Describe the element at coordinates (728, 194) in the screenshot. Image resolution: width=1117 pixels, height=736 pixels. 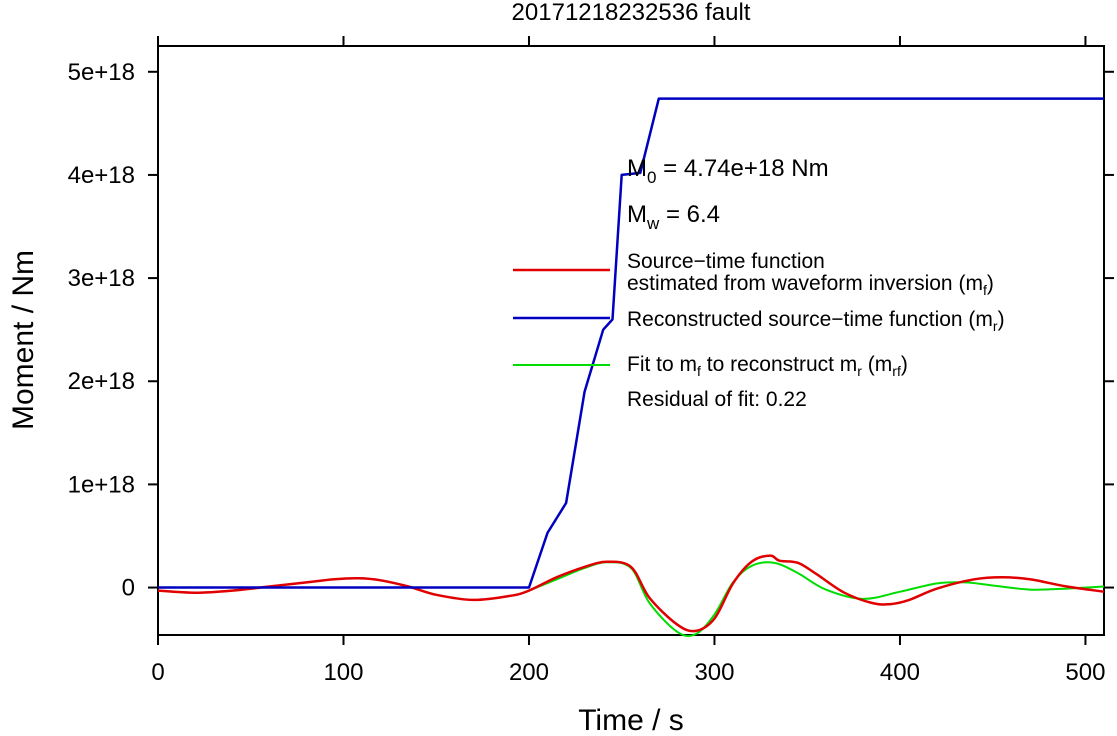
I see `moment-annotations: M0 = 4.74e+18 Nm Mw = 6.4` at that location.